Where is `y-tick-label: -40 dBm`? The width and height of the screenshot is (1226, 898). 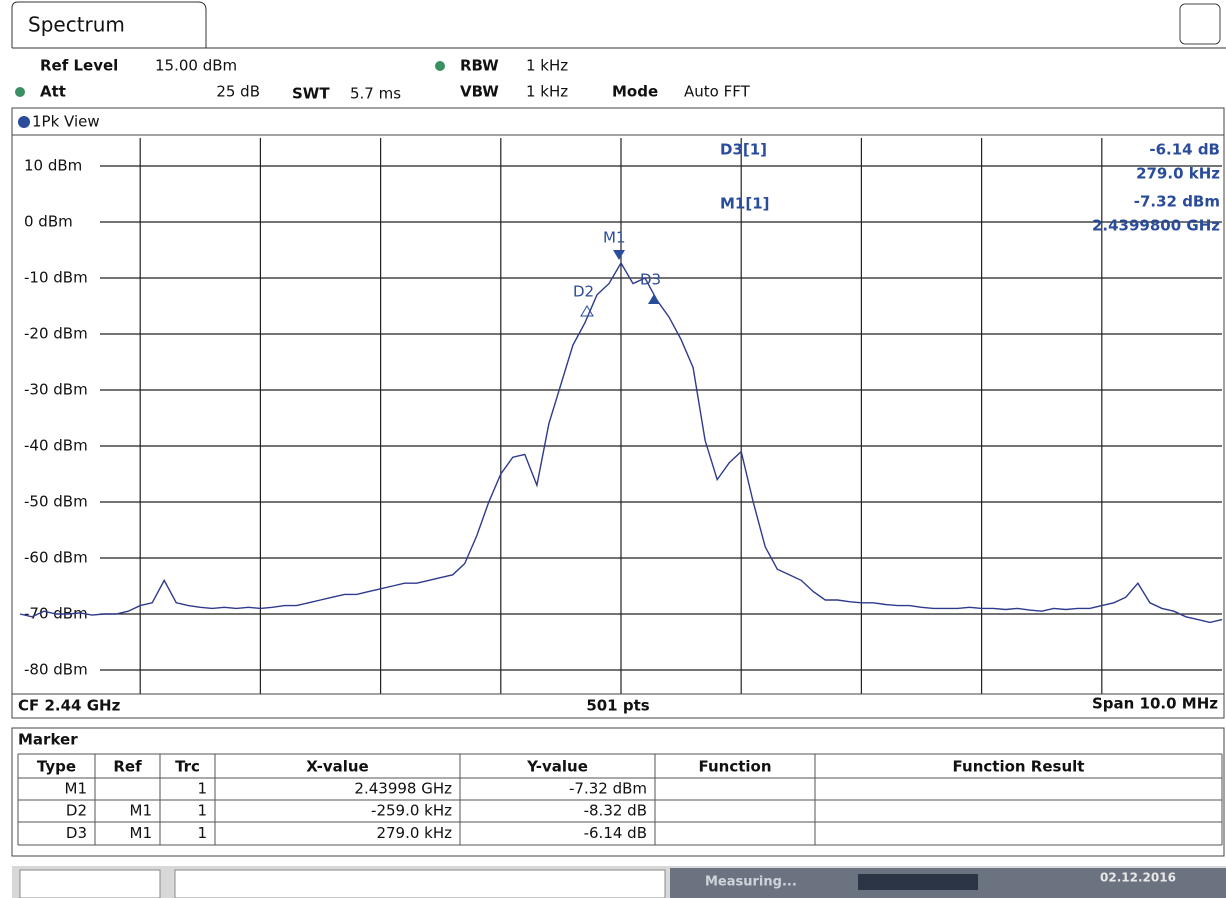
y-tick-label: -40 dBm is located at coordinates (56, 446).